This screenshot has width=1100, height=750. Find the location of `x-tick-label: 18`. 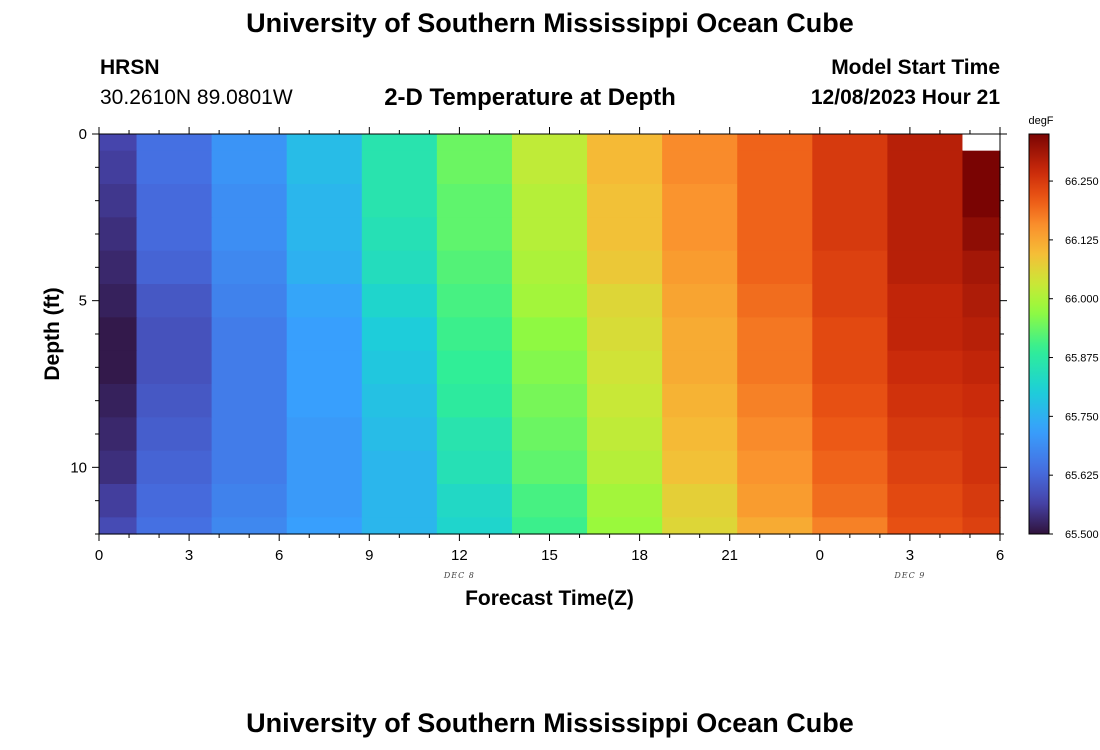

x-tick-label: 18 is located at coordinates (639, 555).